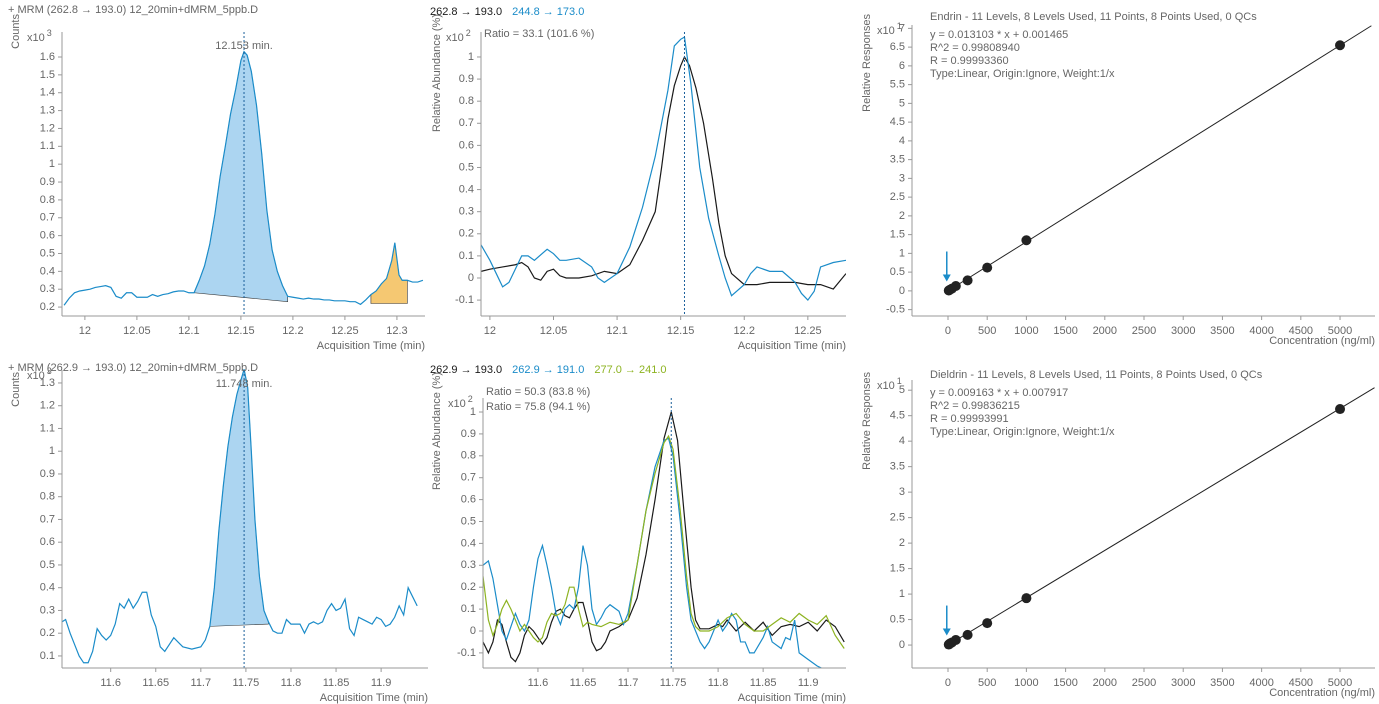 Image resolution: width=1379 pixels, height=704 pixels. What do you see at coordinates (969, 61) in the screenshot?
I see `equation-line: R = 0.99993360` at bounding box center [969, 61].